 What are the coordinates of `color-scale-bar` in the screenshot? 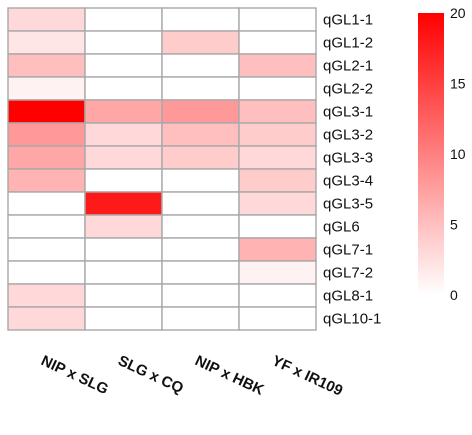 It's located at (431, 154).